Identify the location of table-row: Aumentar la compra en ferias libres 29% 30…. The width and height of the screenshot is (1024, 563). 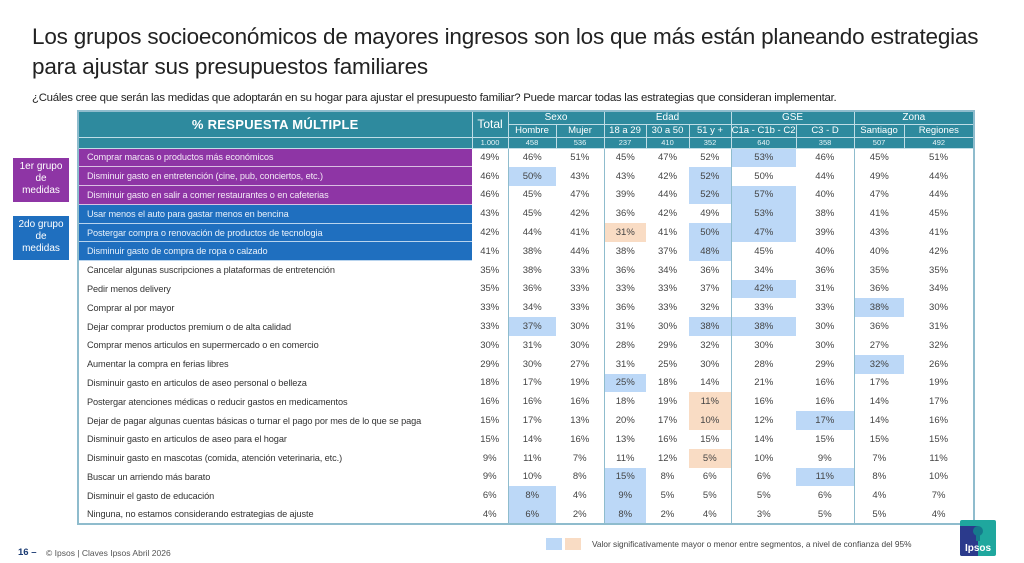
(526, 364).